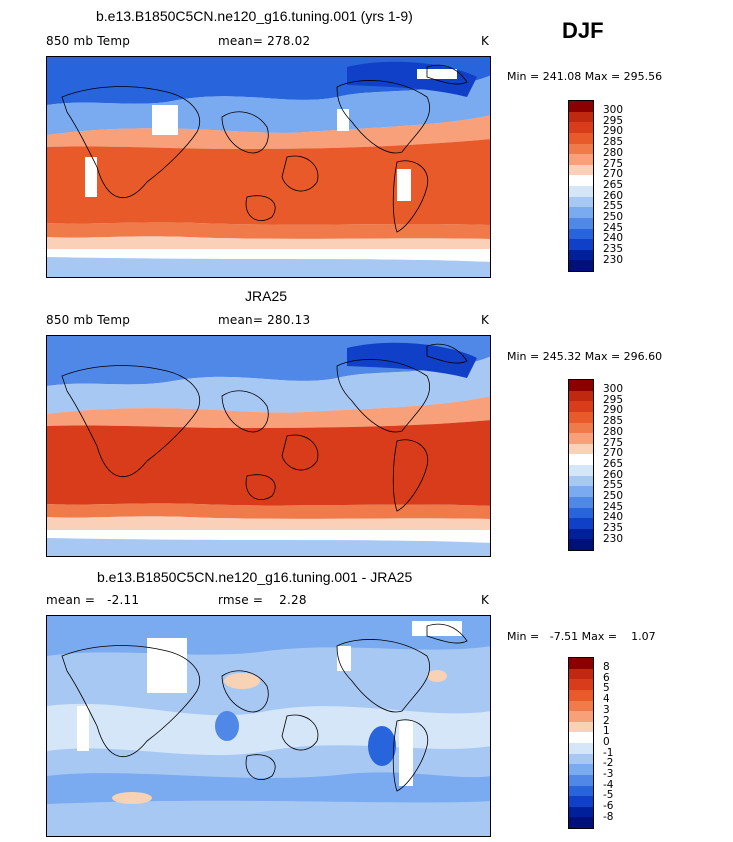 This screenshot has height=842, width=733. I want to click on panel-1-minmax: Min = 241.08 Max = 295.56, so click(585, 76).